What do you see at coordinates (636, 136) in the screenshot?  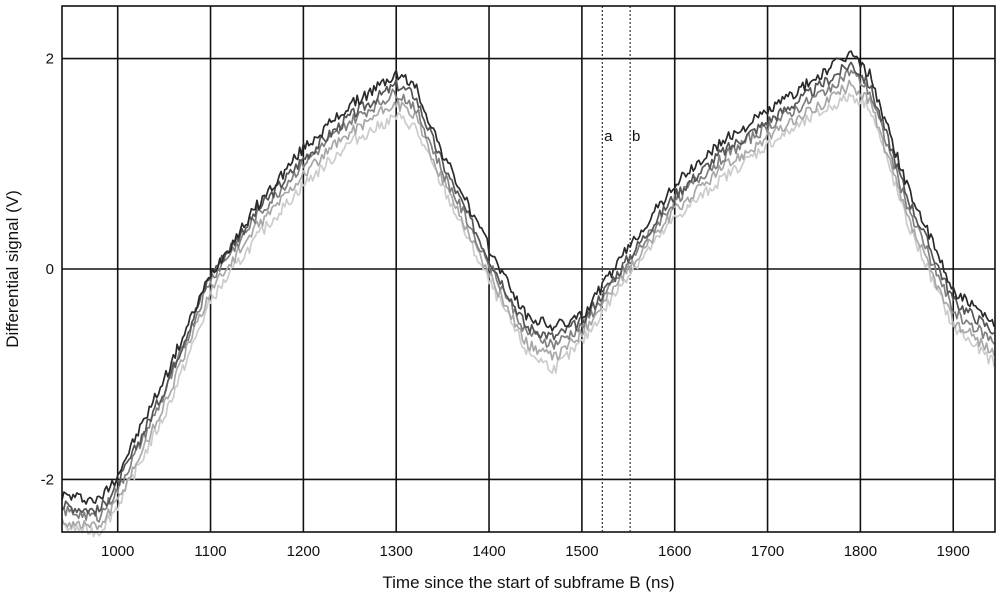 I see `marker-label-b: b` at bounding box center [636, 136].